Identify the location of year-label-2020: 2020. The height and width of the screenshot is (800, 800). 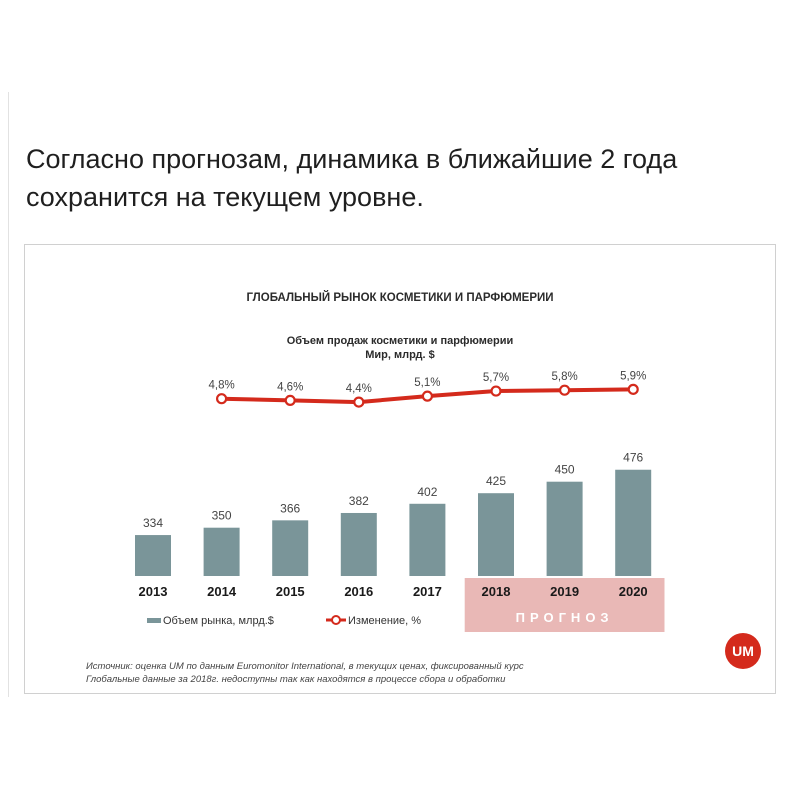
(633, 591).